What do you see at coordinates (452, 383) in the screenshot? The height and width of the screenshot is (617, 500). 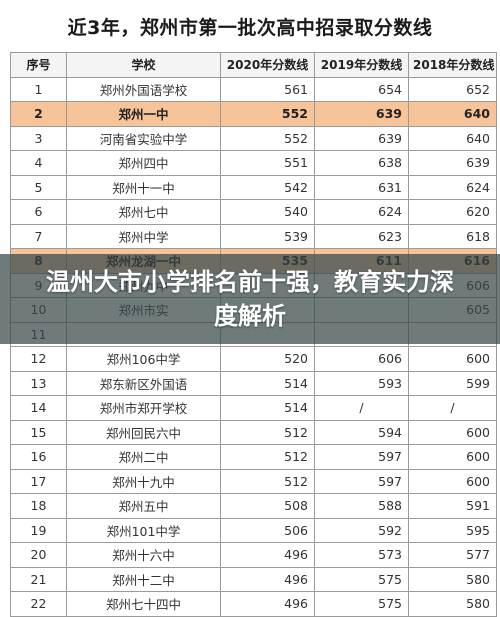 I see `cell-2018: 599` at bounding box center [452, 383].